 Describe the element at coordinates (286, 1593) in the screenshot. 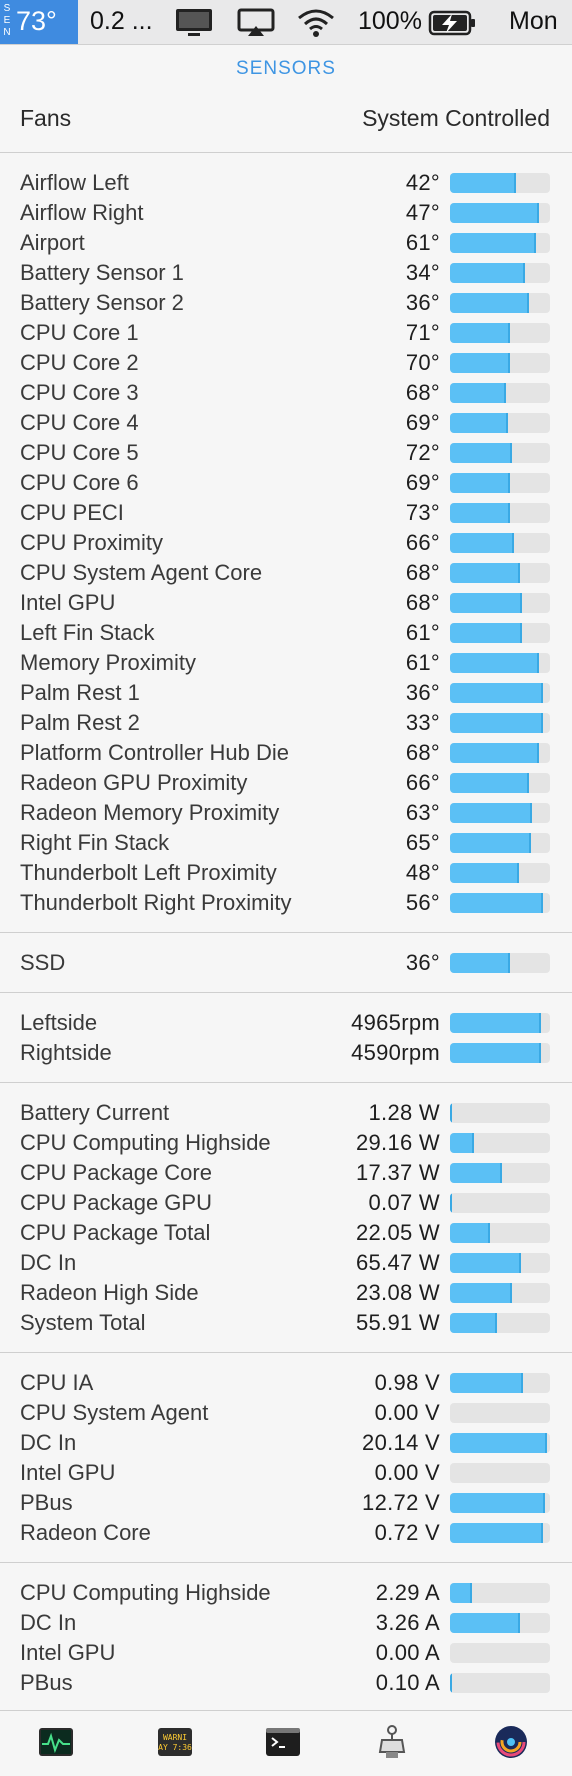

I see `sensor-row: CPU Computing Highside 2.29 A` at that location.